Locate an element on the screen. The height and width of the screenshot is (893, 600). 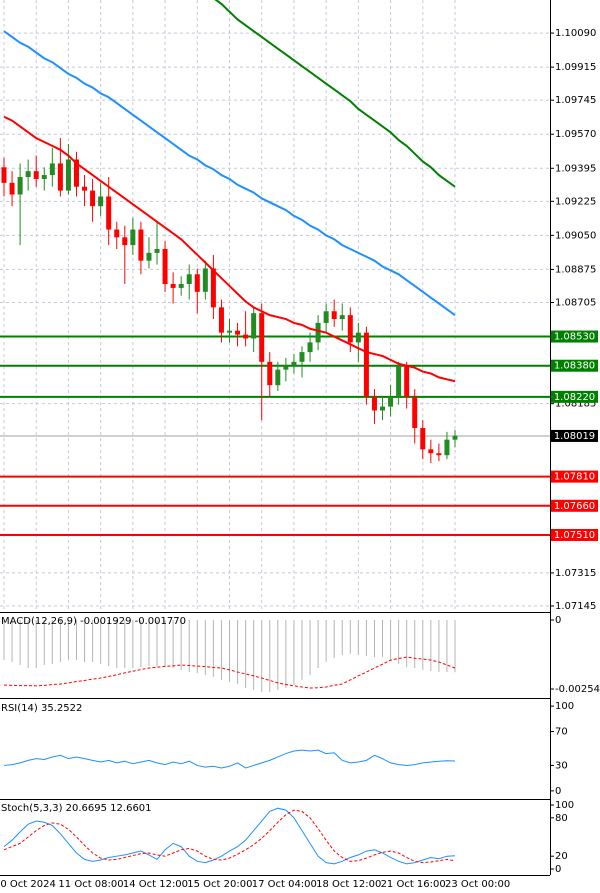
y-tick-label: 1.07315 is located at coordinates (575, 573).